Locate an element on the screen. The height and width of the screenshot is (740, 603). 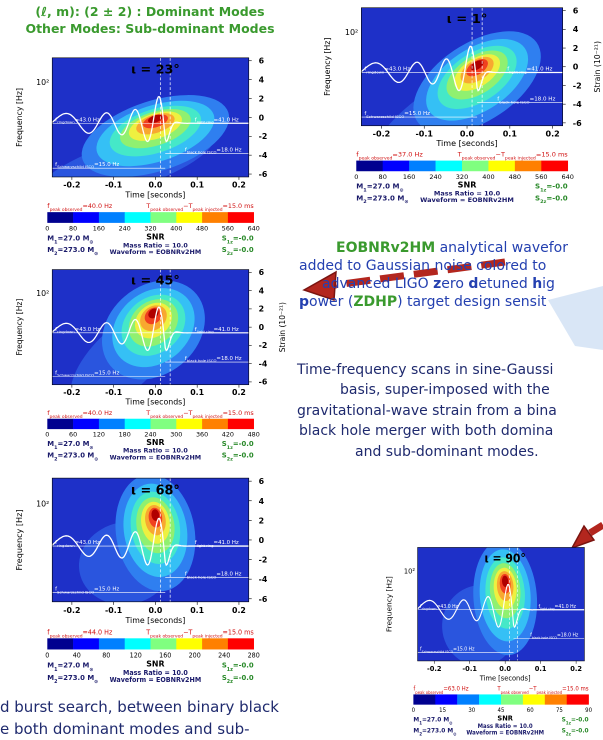
plot-frame is located at coordinates (501, 604).